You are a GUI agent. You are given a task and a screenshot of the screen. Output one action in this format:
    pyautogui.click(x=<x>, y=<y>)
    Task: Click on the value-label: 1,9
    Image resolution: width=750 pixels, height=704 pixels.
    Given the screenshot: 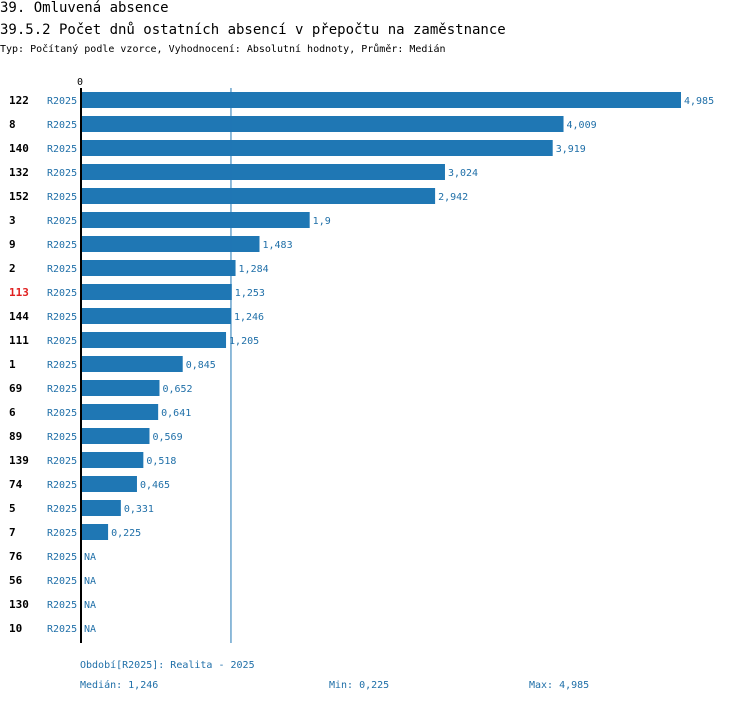 What is the action you would take?
    pyautogui.click(x=322, y=221)
    